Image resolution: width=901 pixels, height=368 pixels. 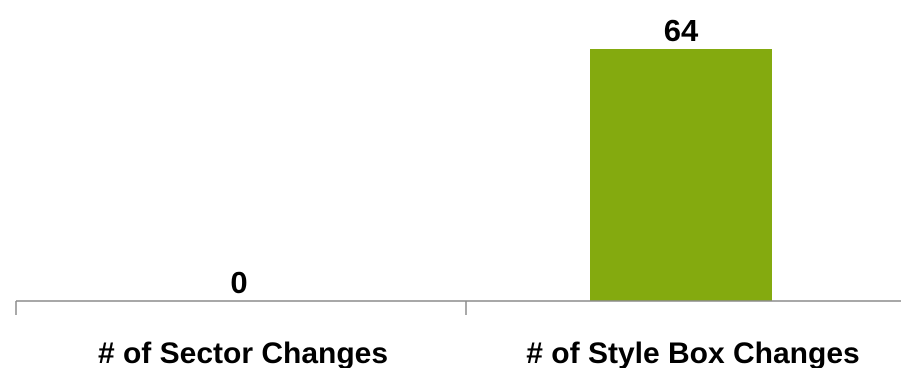 What do you see at coordinates (458, 307) in the screenshot?
I see `x-axis` at bounding box center [458, 307].